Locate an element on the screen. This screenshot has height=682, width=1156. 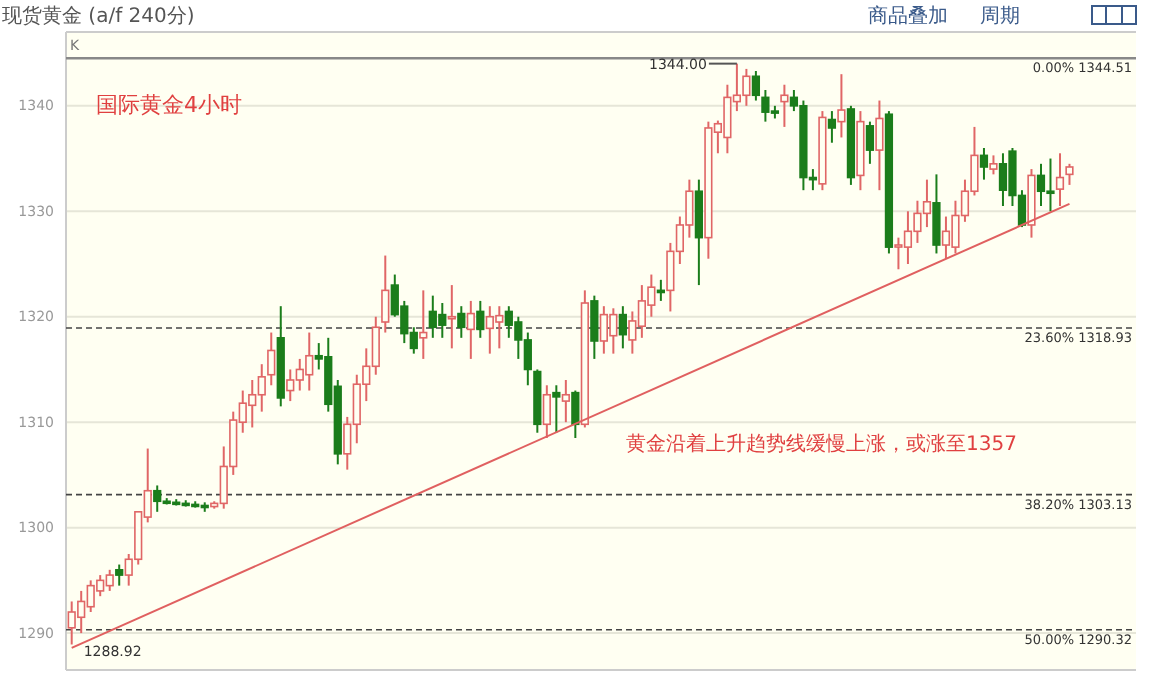
text: 现货黄金 (a/f 240分) is located at coordinates (98, 16).